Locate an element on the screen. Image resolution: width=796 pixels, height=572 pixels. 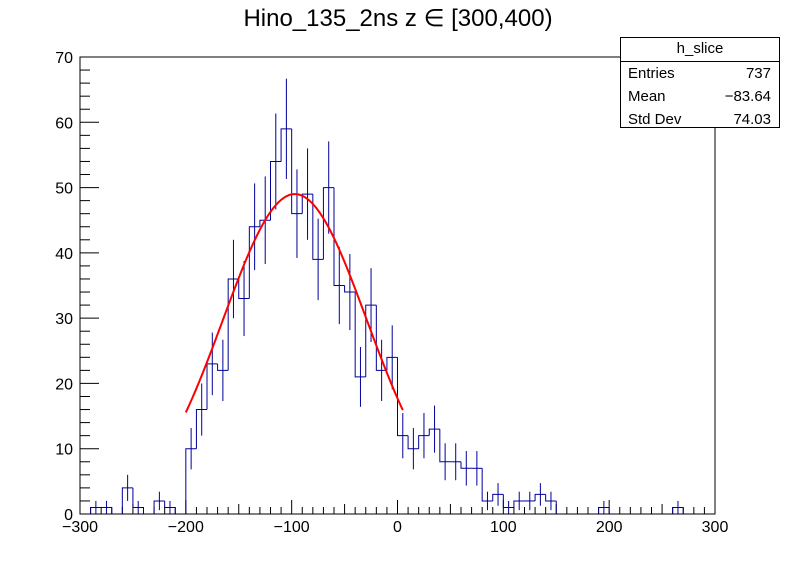
stats-stddev-value: 74.03 is located at coordinates (752, 119).